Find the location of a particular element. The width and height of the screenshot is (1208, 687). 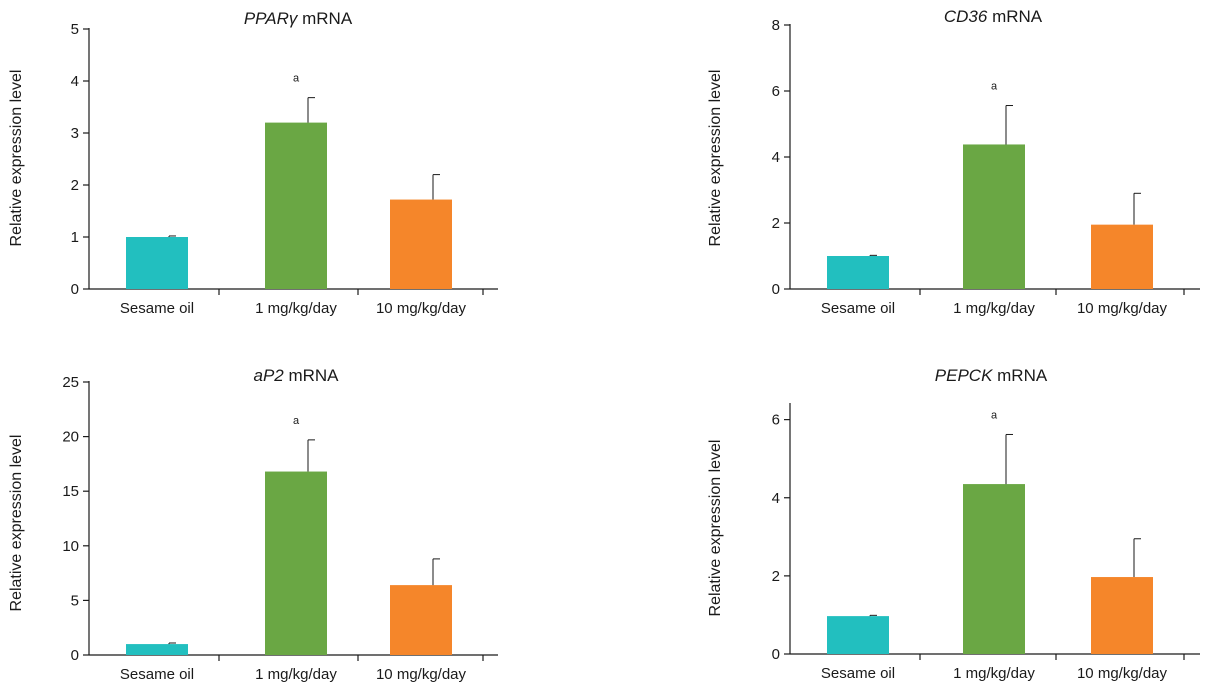

chart-title: aP2 mRNA is located at coordinates (296, 375).